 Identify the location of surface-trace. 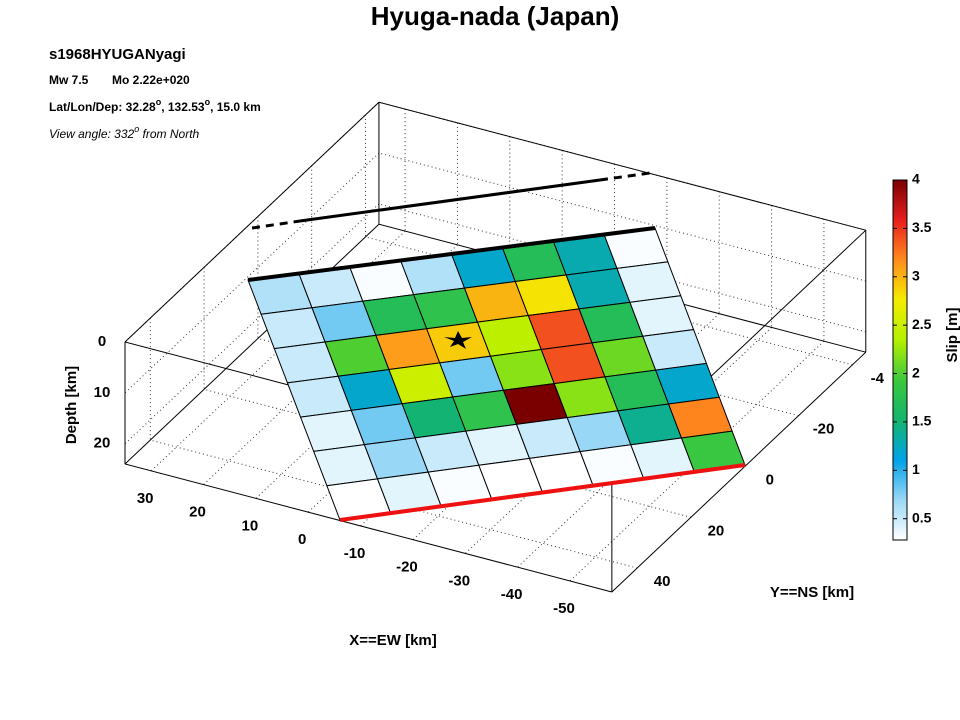
(451, 200).